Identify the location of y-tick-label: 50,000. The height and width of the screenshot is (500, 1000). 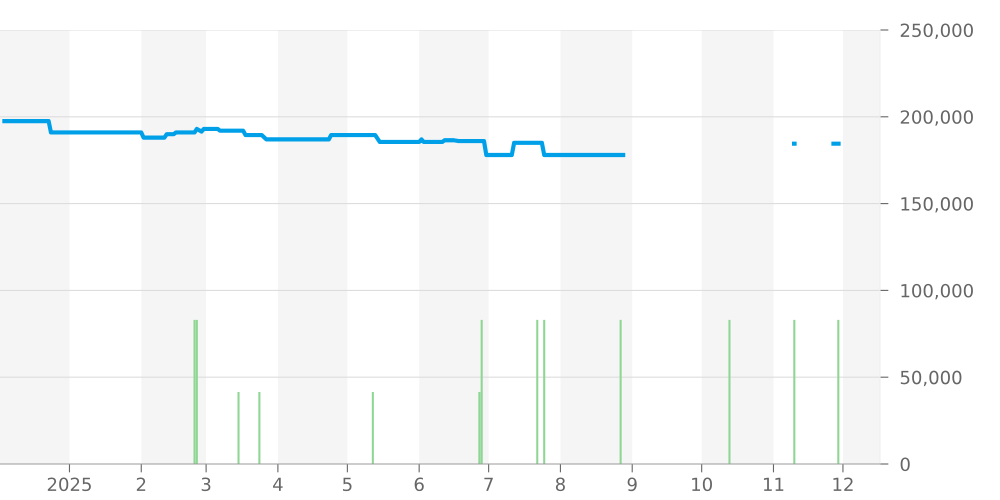
(931, 378).